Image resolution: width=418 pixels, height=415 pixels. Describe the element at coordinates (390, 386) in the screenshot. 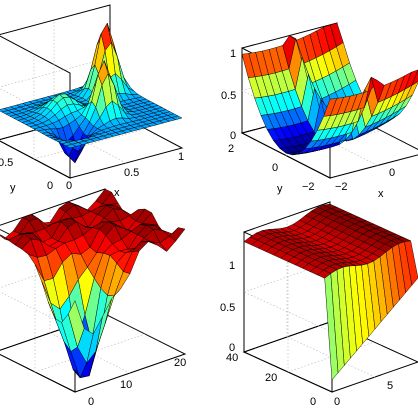

I see `tick-label: 5` at that location.